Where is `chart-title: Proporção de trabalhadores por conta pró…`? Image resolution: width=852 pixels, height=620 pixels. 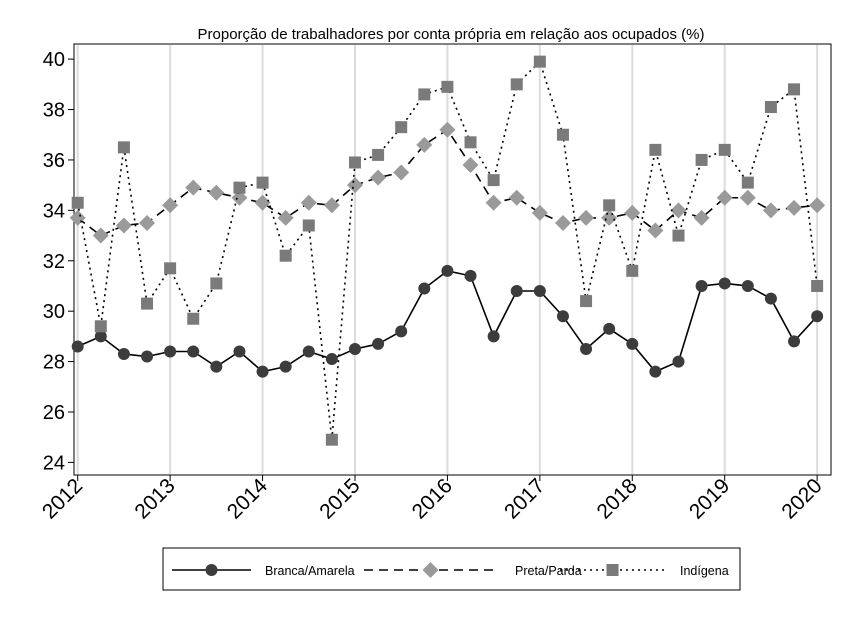 chart-title: Proporção de trabalhadores por conta pró… is located at coordinates (451, 34).